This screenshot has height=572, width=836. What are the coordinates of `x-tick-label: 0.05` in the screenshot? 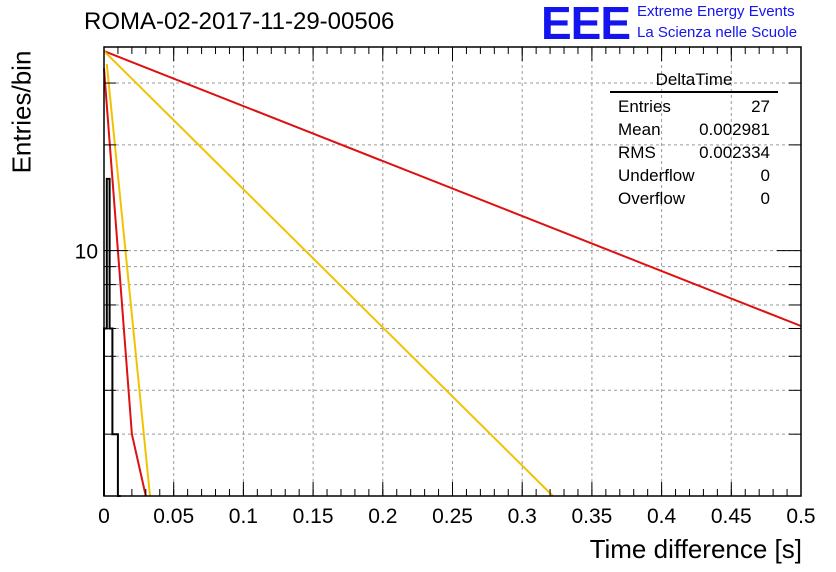 It's located at (173, 516).